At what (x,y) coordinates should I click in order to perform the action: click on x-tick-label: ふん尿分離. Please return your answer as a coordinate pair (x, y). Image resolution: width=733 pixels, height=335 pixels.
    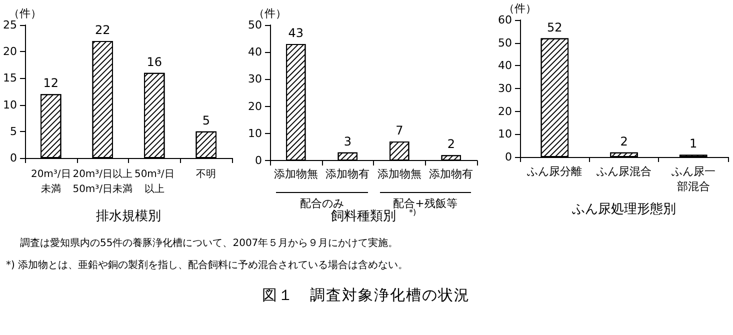
    Looking at the image, I should click on (554, 171).